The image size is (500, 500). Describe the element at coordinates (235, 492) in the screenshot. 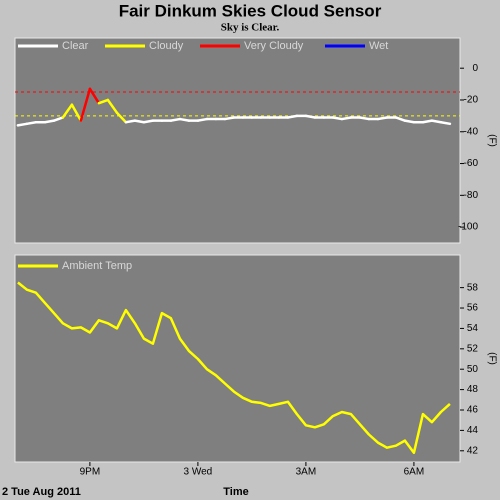

I see `x-axis-label: Time` at that location.